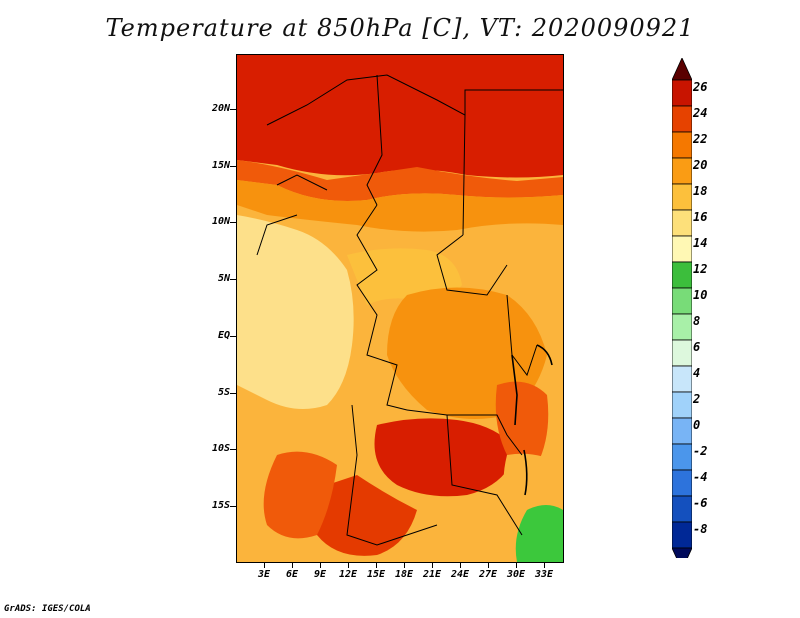 This screenshot has height=618, width=800. Describe the element at coordinates (400, 180) in the screenshot. I see `warm-band-north` at that location.